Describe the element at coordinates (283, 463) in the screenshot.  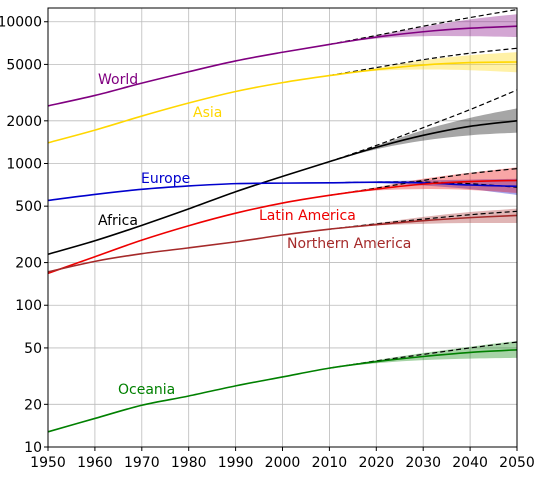
I see `x-tick-label-2000: 2000` at that location.